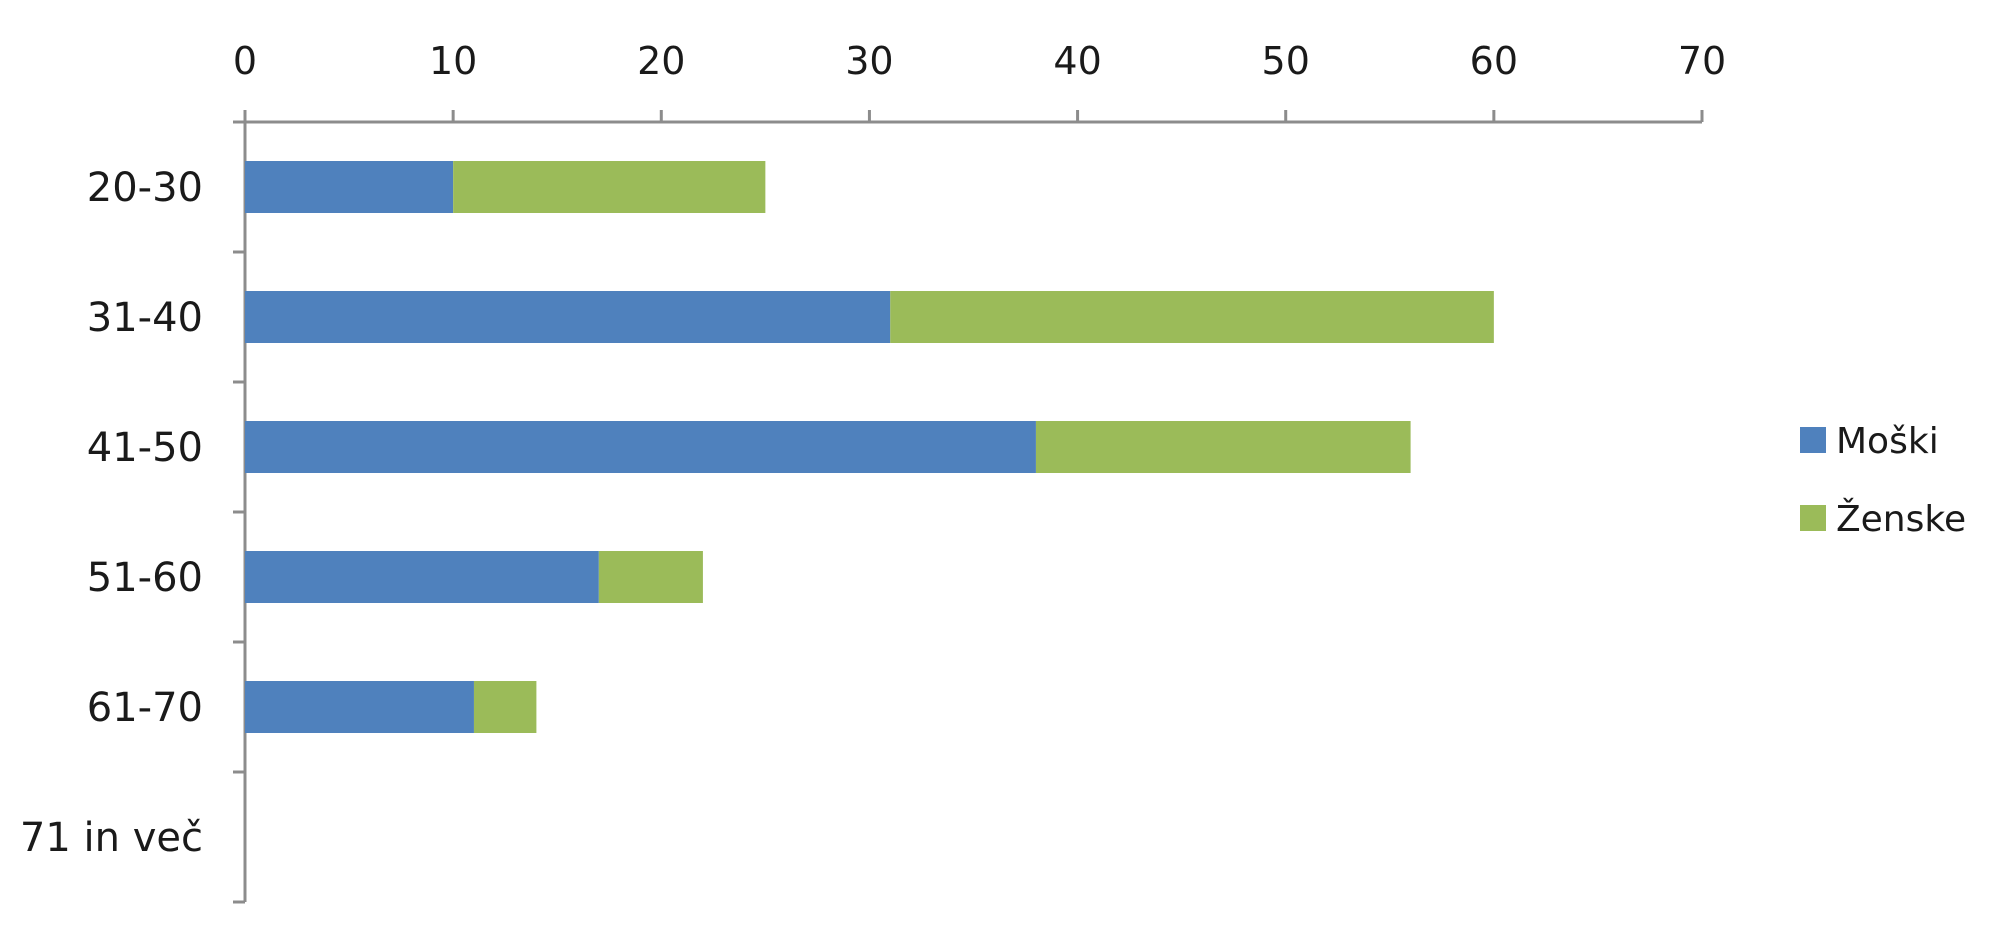 The width and height of the screenshot is (1999, 950). I want to click on x-tick-label: 40, so click(1077, 61).